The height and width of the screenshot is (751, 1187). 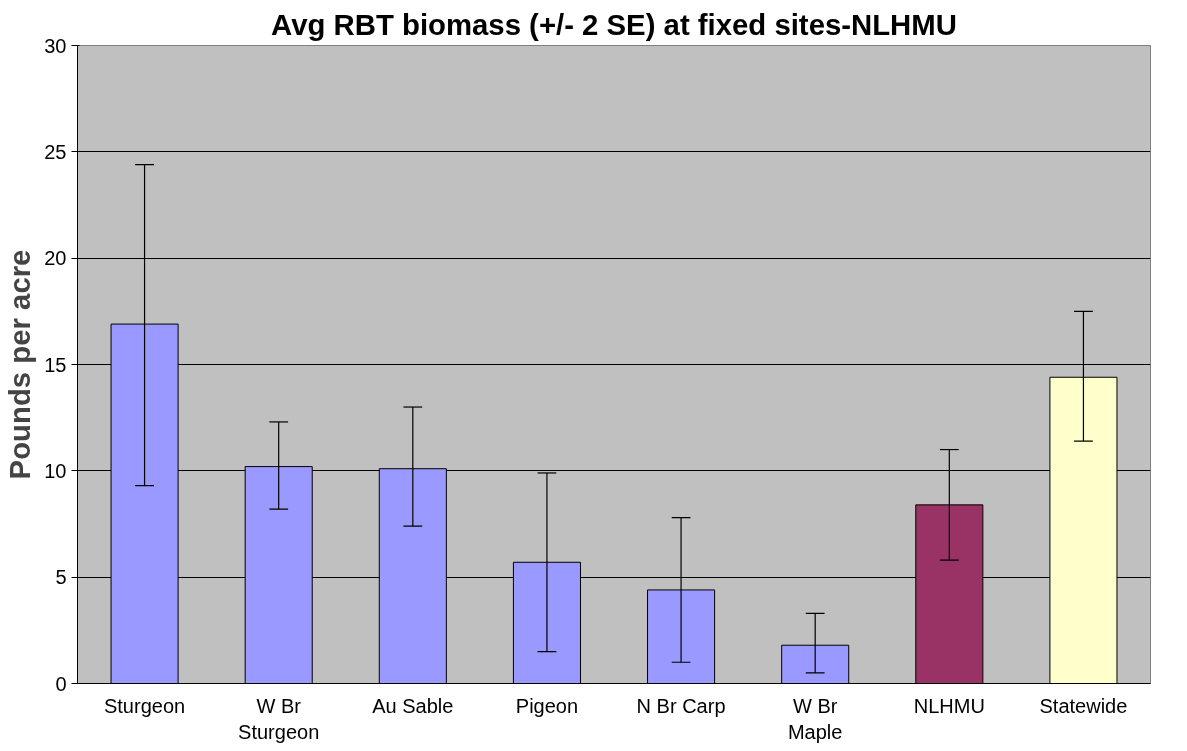 What do you see at coordinates (55, 45) in the screenshot?
I see `y-tick-label: 30` at bounding box center [55, 45].